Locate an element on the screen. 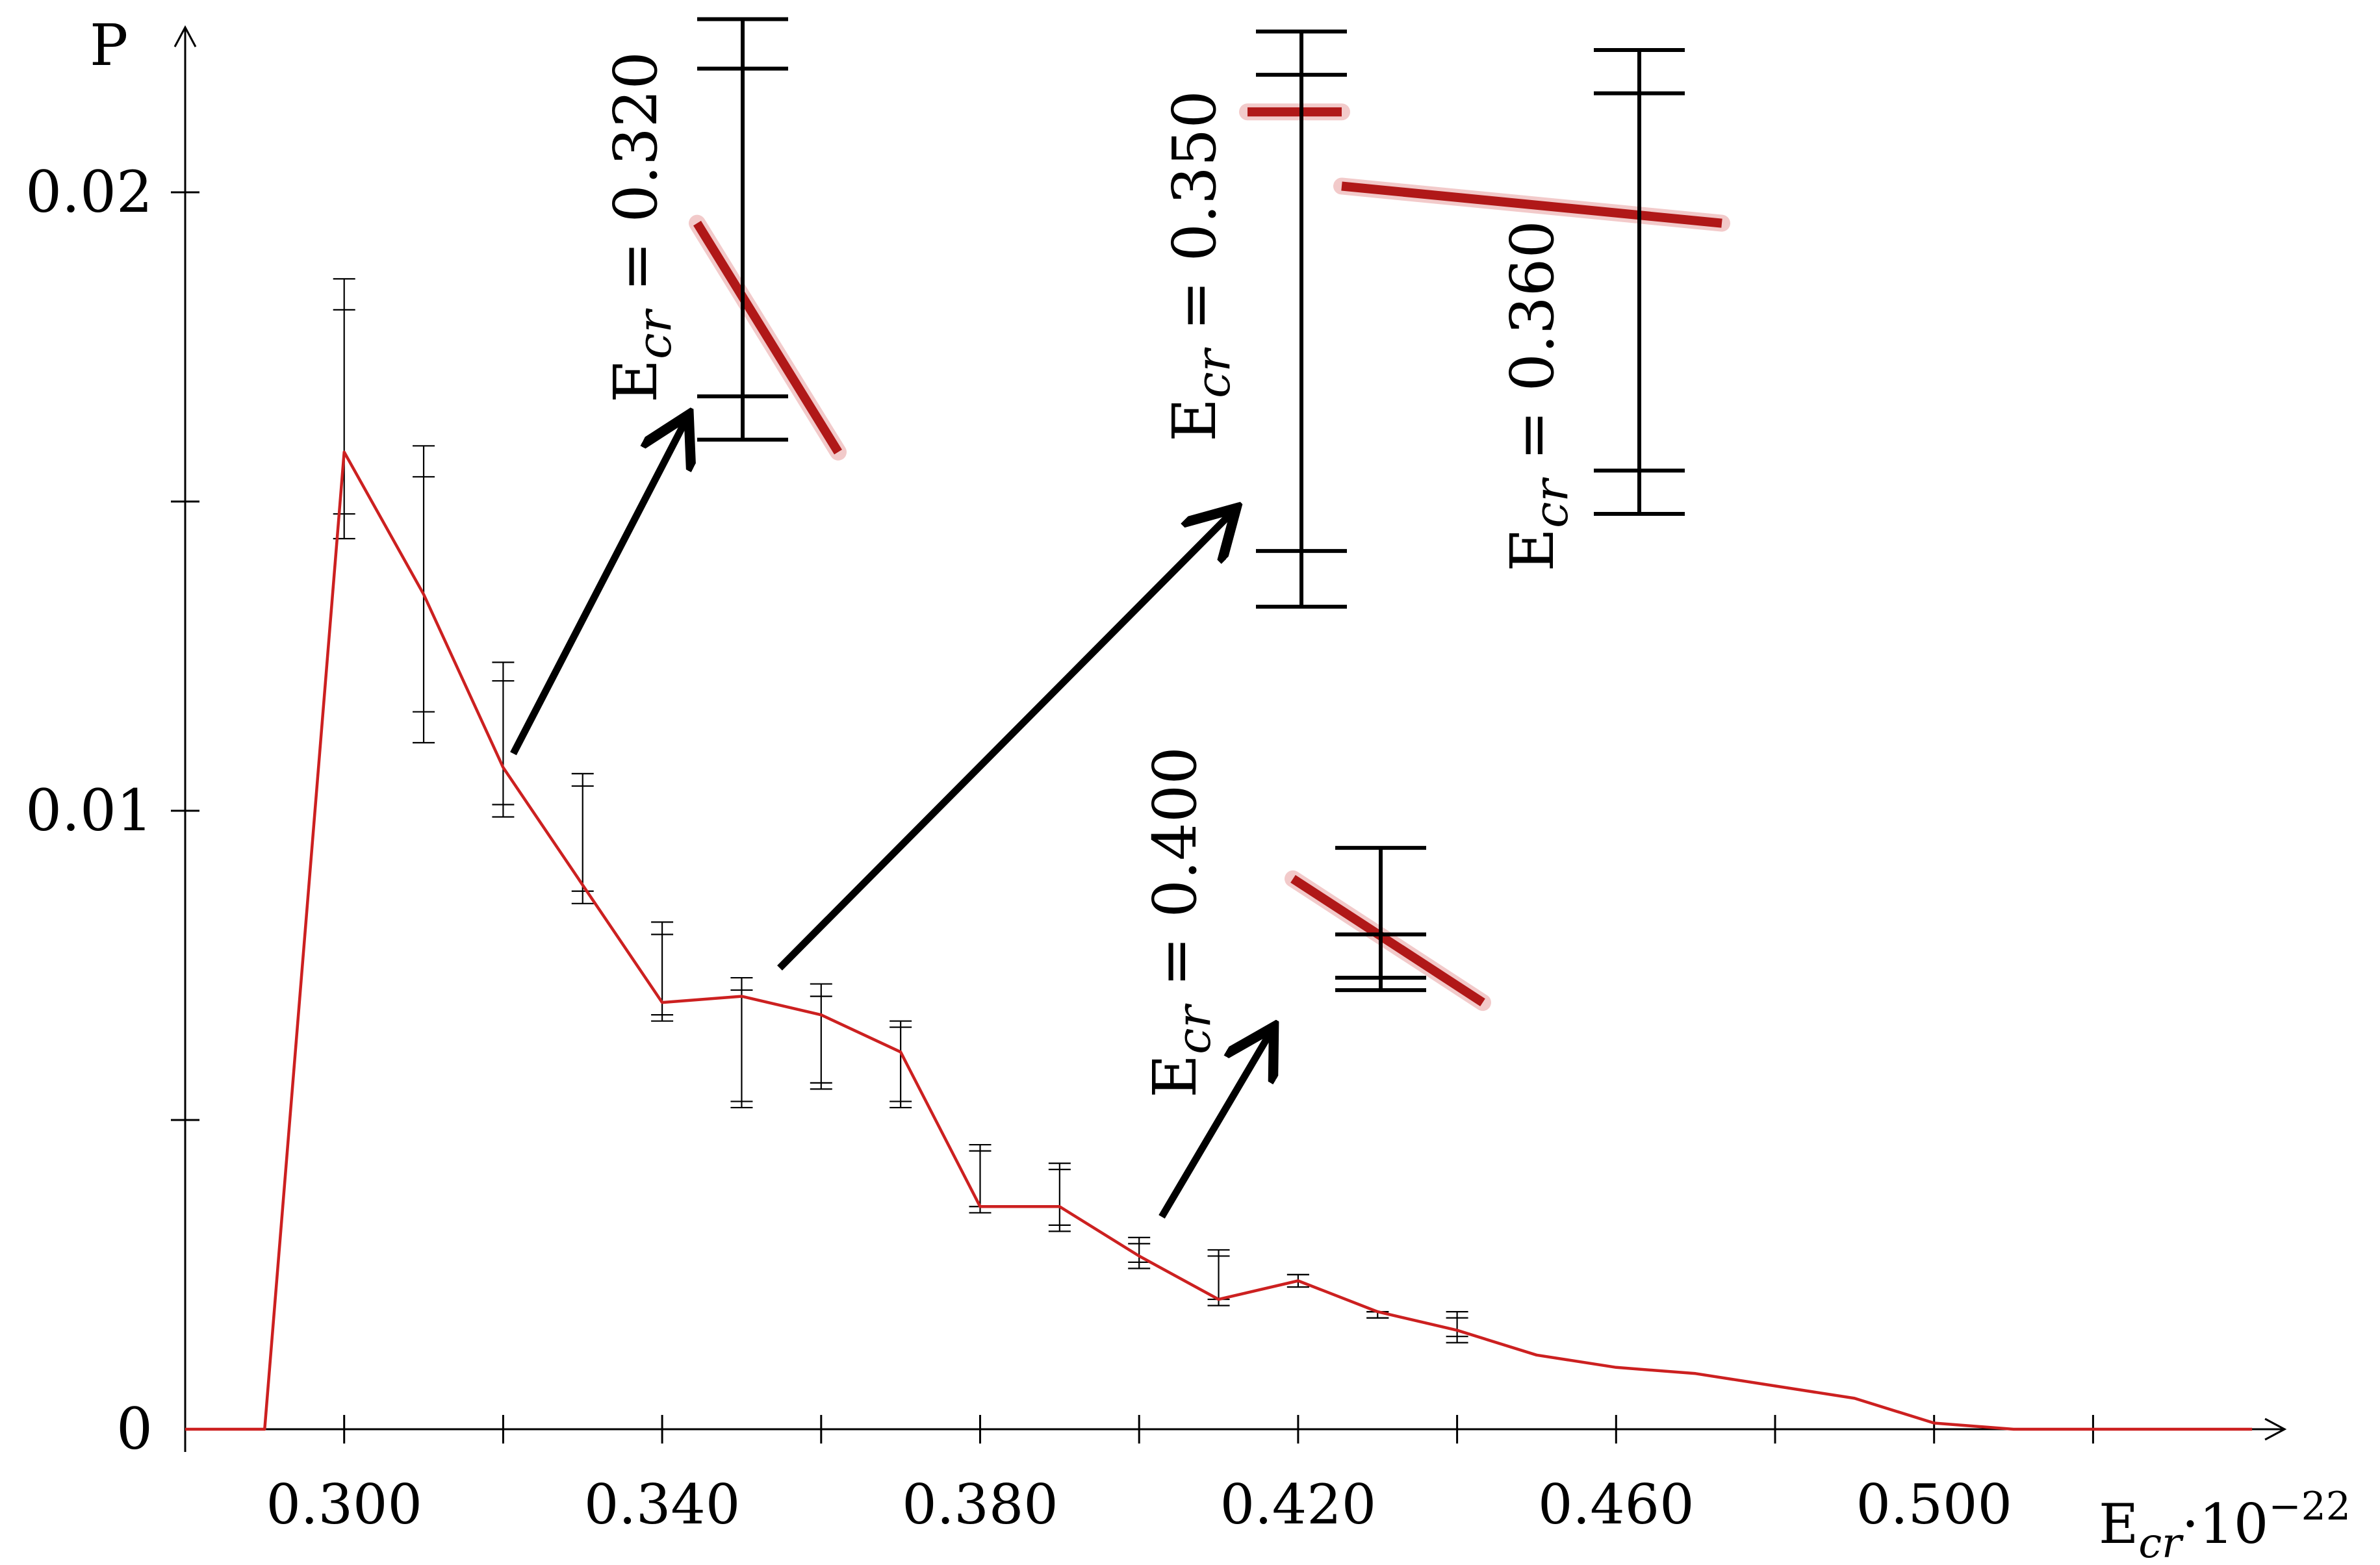 The image size is (2380, 1565). zoom-label: Ecr = 0.360 is located at coordinates (1538, 396).